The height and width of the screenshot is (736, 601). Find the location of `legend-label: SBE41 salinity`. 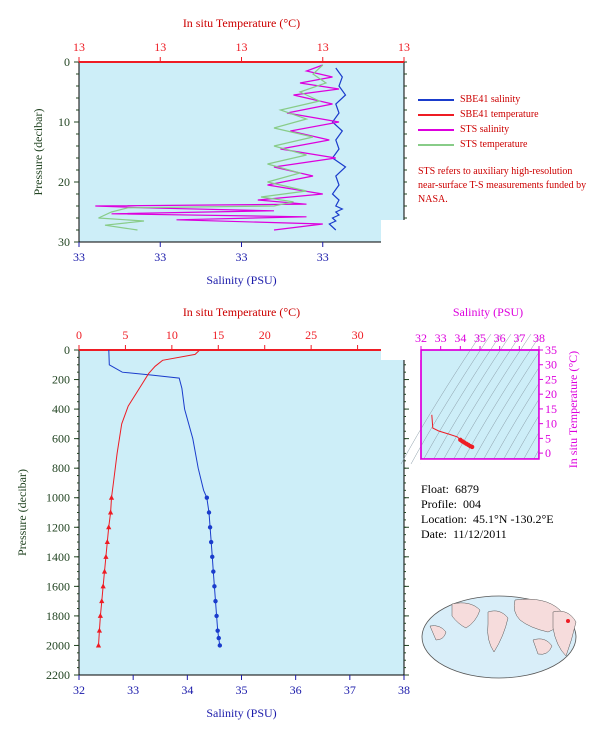

legend-label: SBE41 salinity is located at coordinates (490, 99).